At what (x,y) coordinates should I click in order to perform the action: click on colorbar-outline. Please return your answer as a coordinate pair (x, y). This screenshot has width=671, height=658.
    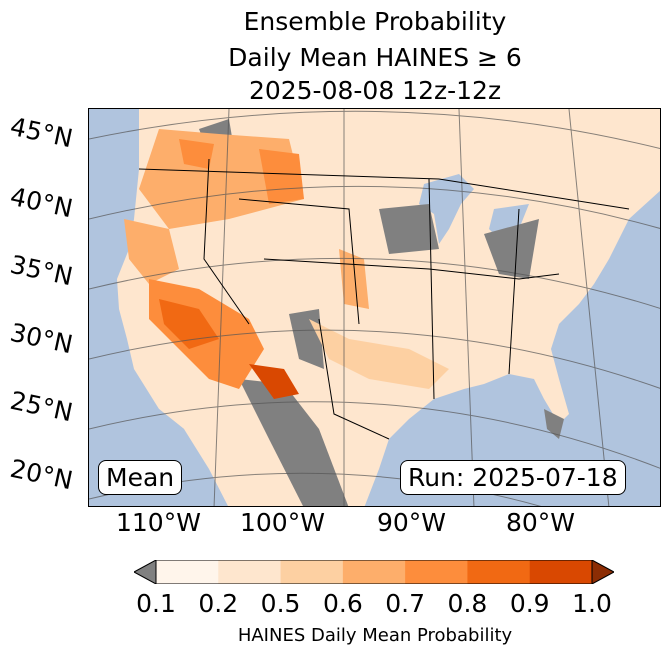
    Looking at the image, I should click on (374, 572).